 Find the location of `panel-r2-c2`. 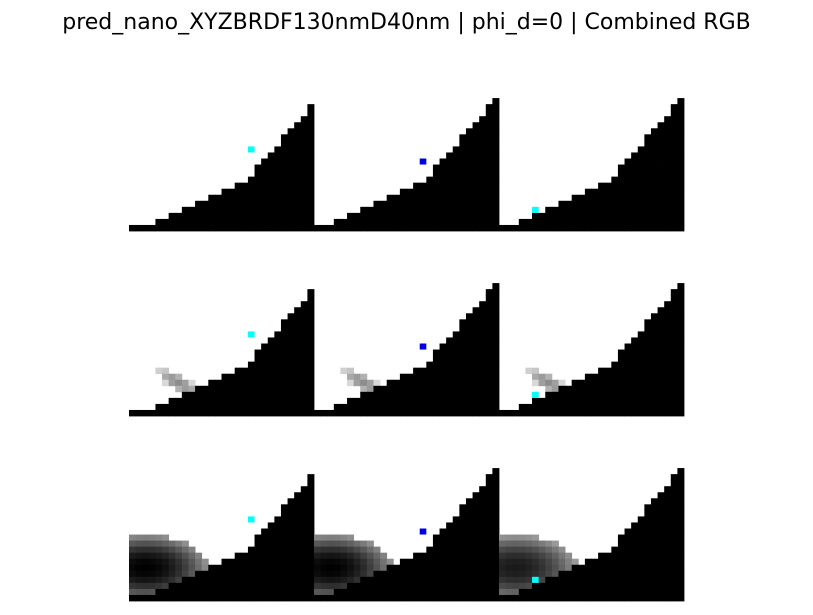

panel-r2-c2 is located at coordinates (592, 535).